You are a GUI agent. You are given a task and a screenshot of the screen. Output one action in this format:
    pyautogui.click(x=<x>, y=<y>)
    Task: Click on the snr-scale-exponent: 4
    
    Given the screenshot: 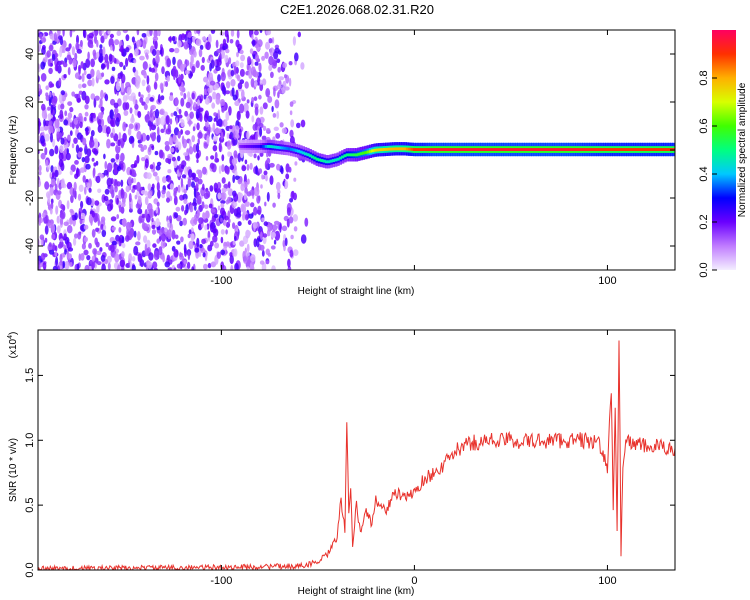 What is the action you would take?
    pyautogui.click(x=10, y=337)
    